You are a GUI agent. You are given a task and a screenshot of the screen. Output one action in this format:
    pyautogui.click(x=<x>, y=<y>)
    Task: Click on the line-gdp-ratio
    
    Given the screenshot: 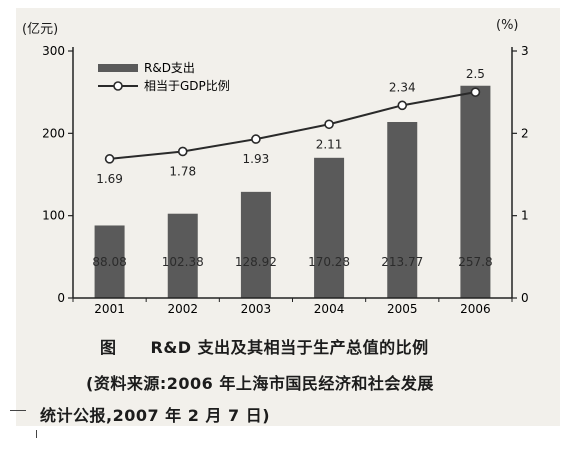 What is the action you would take?
    pyautogui.click(x=292, y=125)
    